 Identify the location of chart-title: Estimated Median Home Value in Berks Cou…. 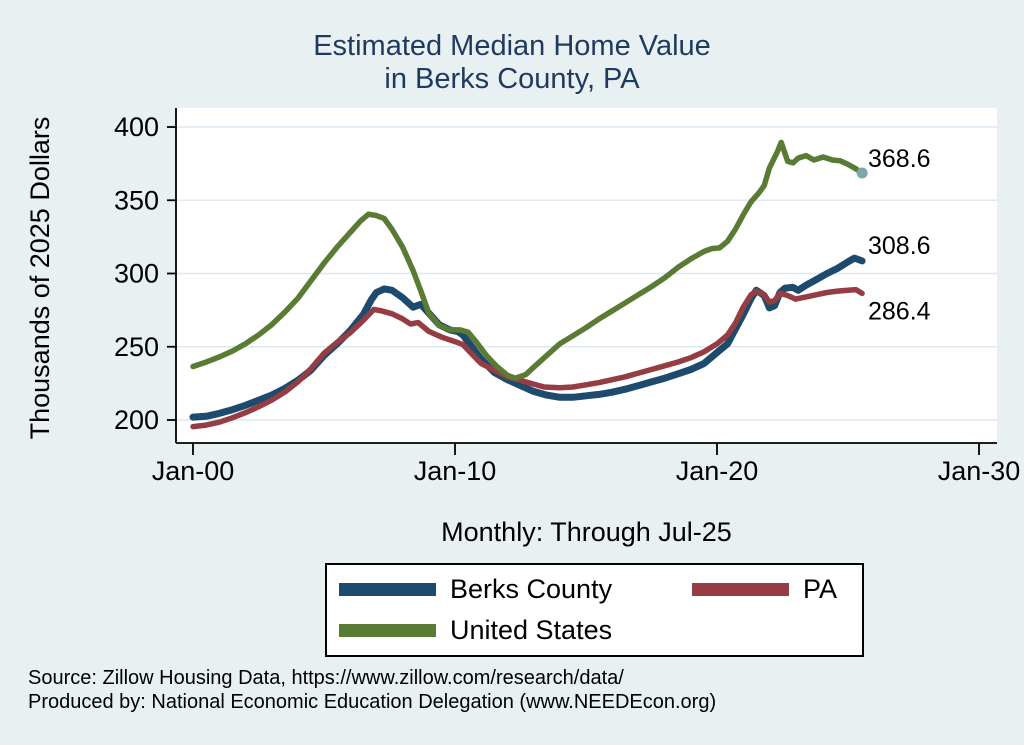
(512, 63).